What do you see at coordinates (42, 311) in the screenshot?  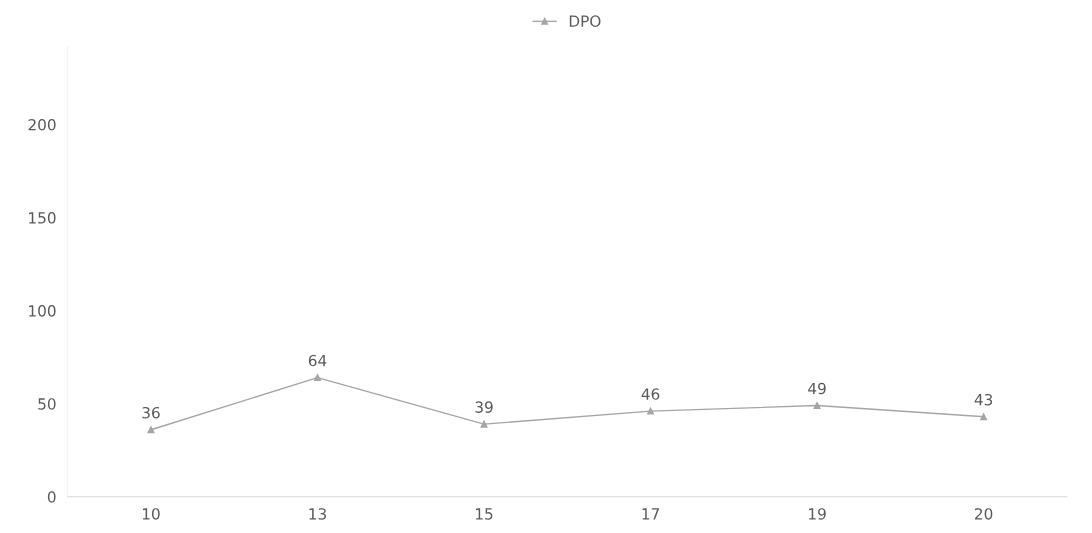 I see `y-tick-label: 100` at bounding box center [42, 311].